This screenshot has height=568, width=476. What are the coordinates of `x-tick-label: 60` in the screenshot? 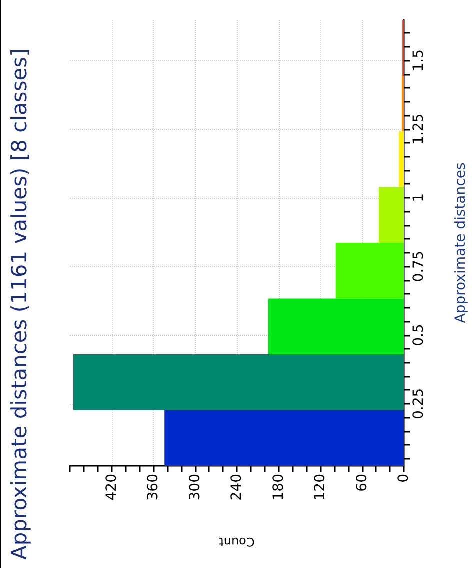 It's located at (362, 483).